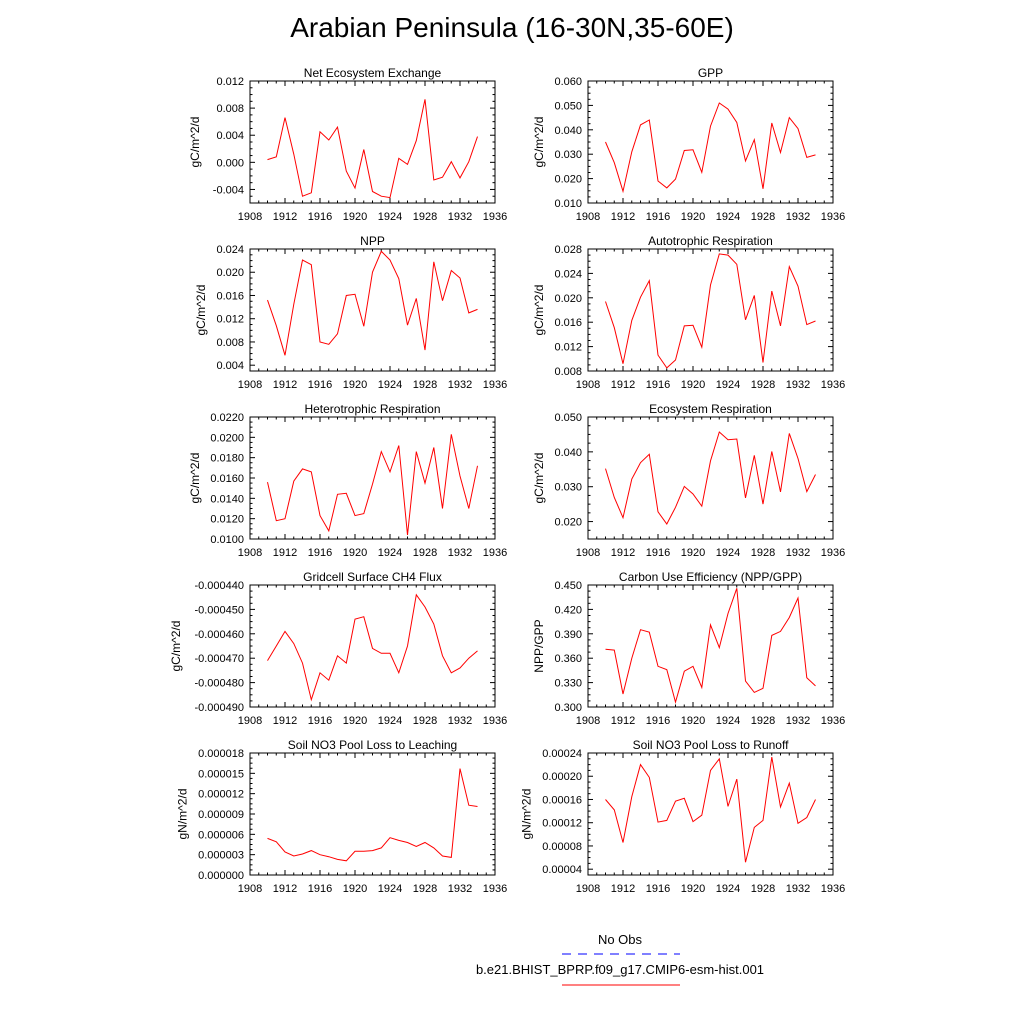  Describe the element at coordinates (221, 795) in the screenshot. I see `y-tick-label: 0.000012` at that location.